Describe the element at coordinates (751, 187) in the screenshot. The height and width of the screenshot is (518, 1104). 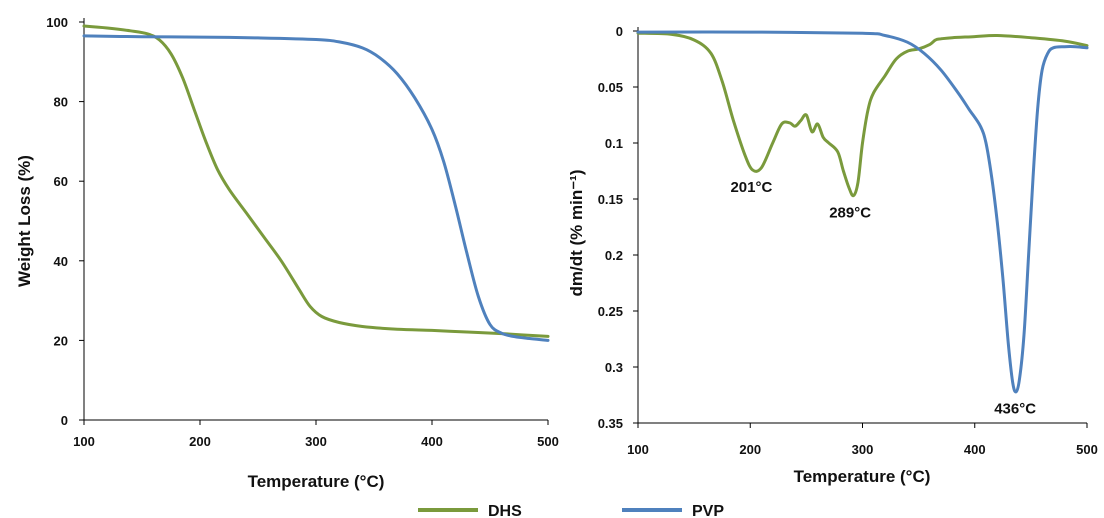
I see `peak-annotation: 201°C` at that location.